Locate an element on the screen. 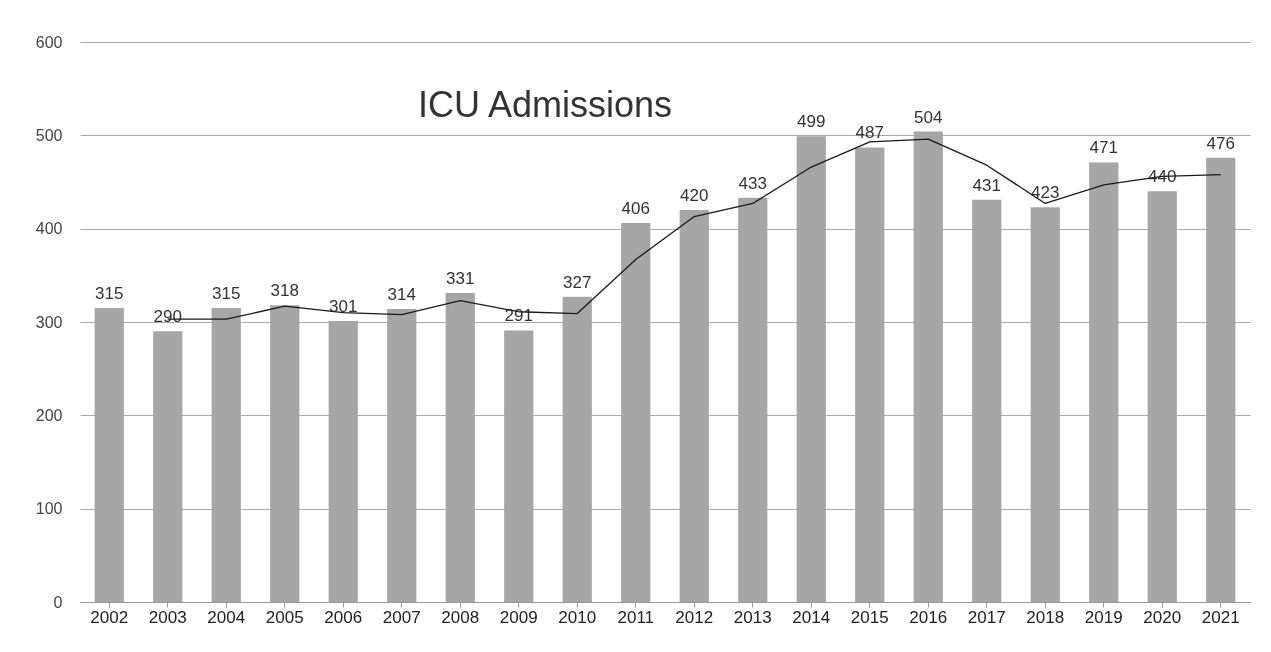 Image resolution: width=1271 pixels, height=652 pixels. y-tick-label: 200 is located at coordinates (49, 415).